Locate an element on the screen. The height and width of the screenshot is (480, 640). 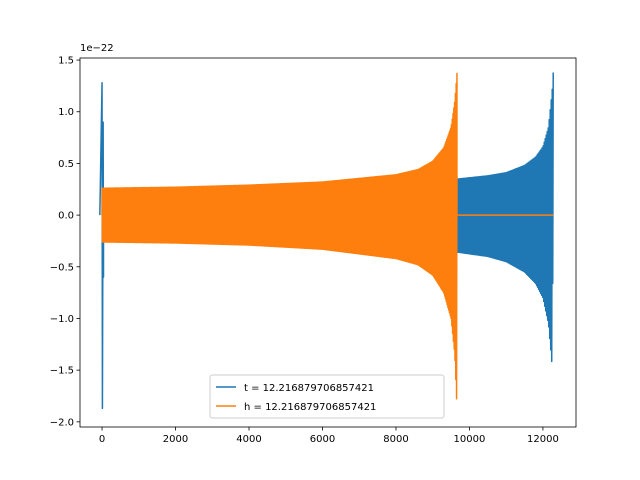
legend-box is located at coordinates (327, 396).